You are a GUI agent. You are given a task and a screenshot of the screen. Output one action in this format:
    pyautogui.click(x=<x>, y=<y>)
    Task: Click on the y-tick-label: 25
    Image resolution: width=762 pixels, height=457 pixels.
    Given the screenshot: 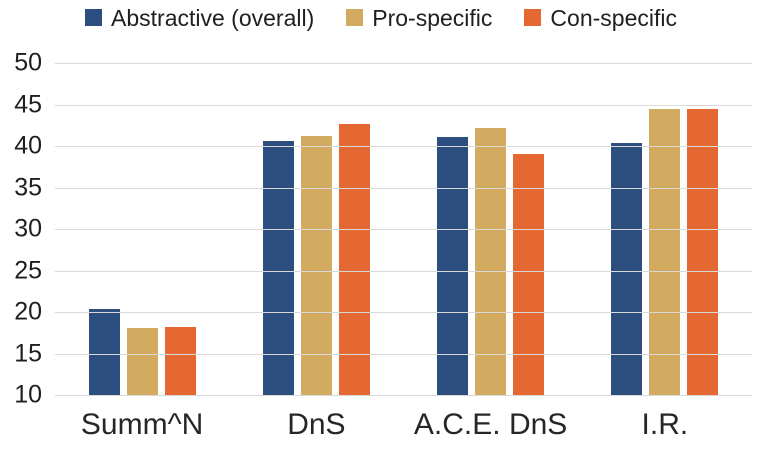 What is the action you would take?
    pyautogui.click(x=28, y=270)
    